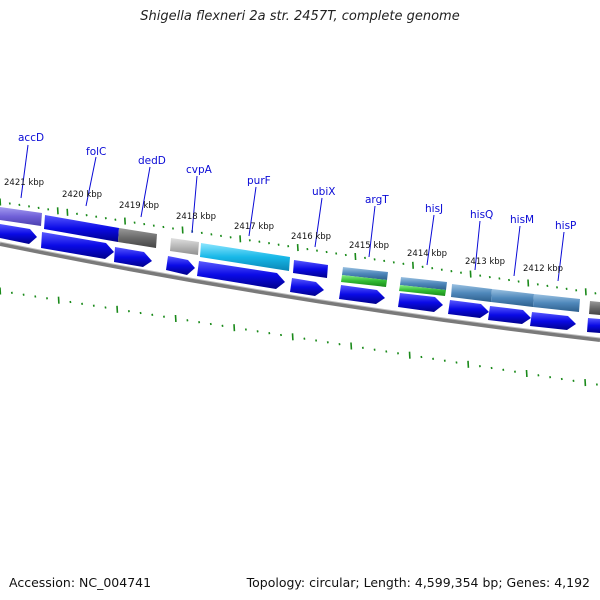  Describe the element at coordinates (471, 293) in the screenshot. I see `feature-hisQ-block` at that location.